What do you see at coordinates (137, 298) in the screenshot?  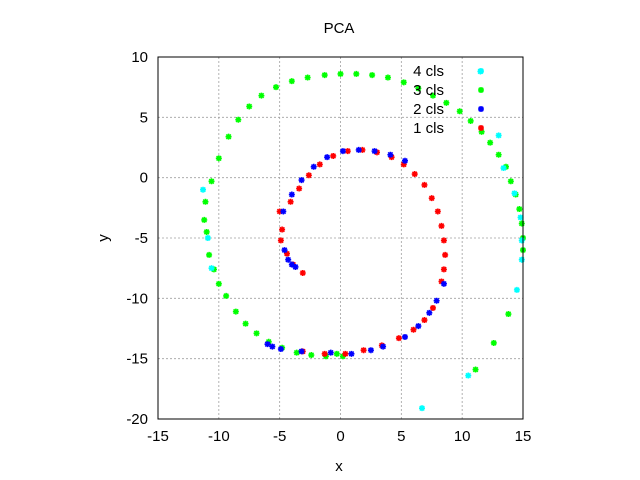 I see `y-tick-label: -10` at bounding box center [137, 298].